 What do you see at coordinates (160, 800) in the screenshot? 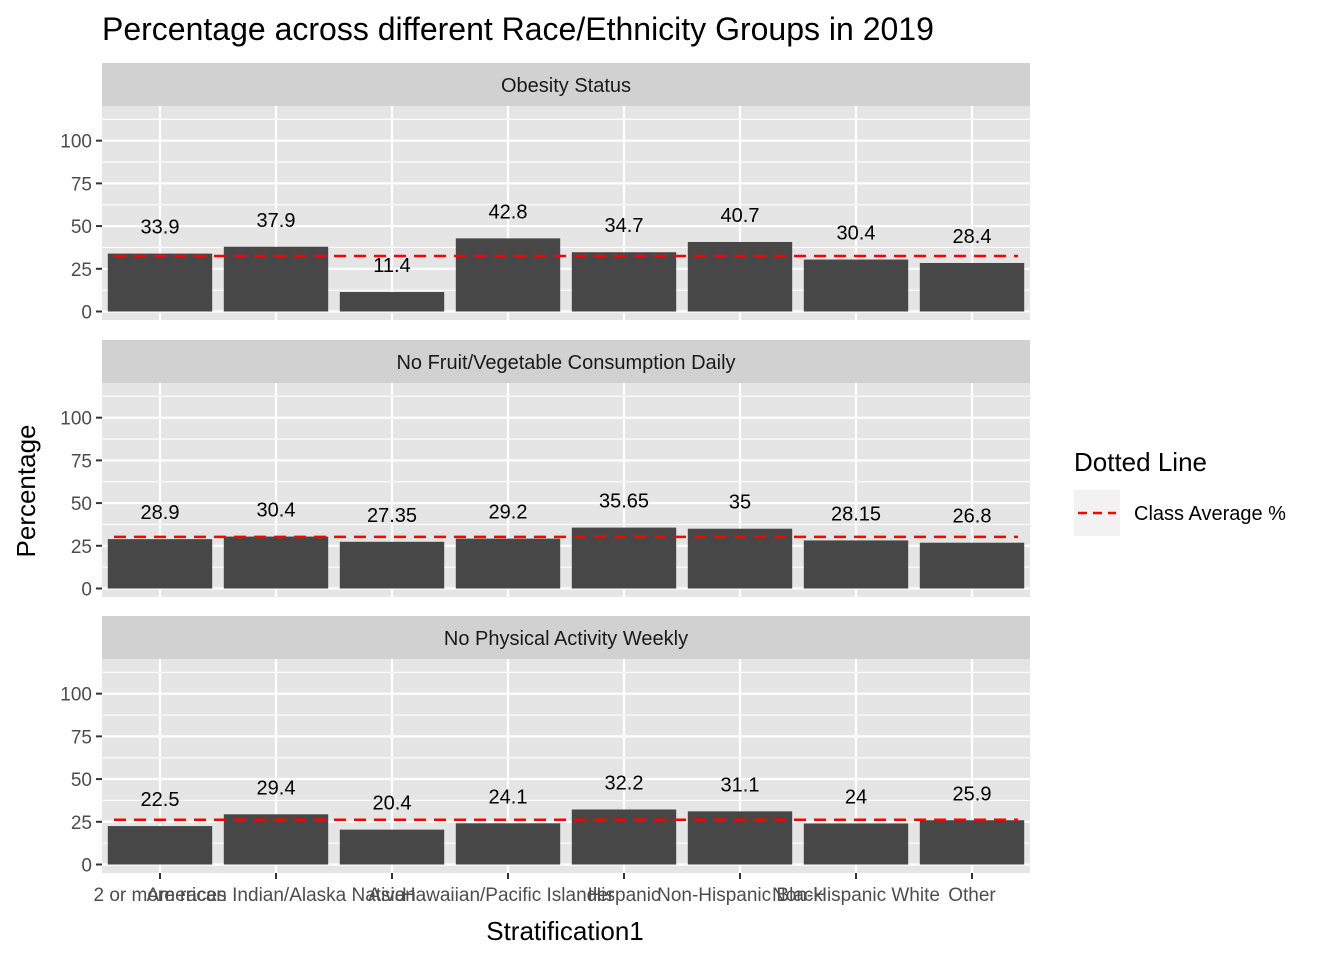
I see `bar-value-label: 22.5` at bounding box center [160, 800].